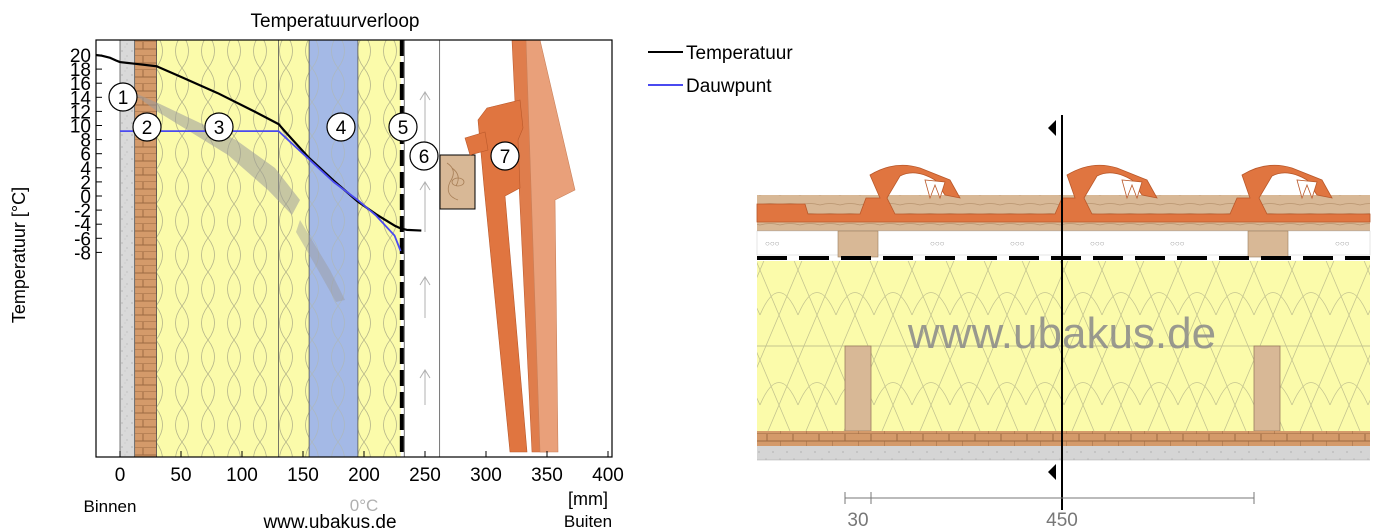 The width and height of the screenshot is (1375, 531). Describe the element at coordinates (82, 253) in the screenshot. I see `y-tick-label: -8` at that location.